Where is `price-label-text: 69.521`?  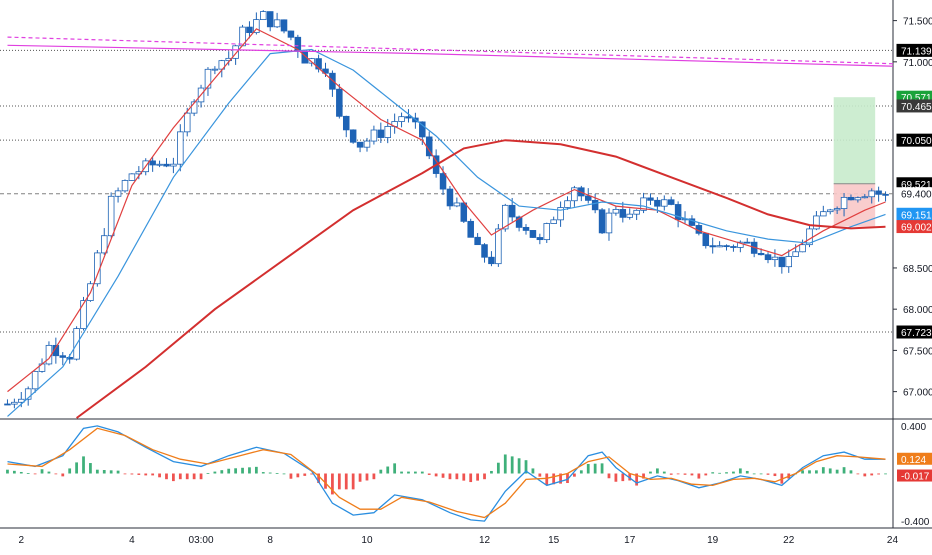 price-label-text: 69.521 is located at coordinates (916, 185).